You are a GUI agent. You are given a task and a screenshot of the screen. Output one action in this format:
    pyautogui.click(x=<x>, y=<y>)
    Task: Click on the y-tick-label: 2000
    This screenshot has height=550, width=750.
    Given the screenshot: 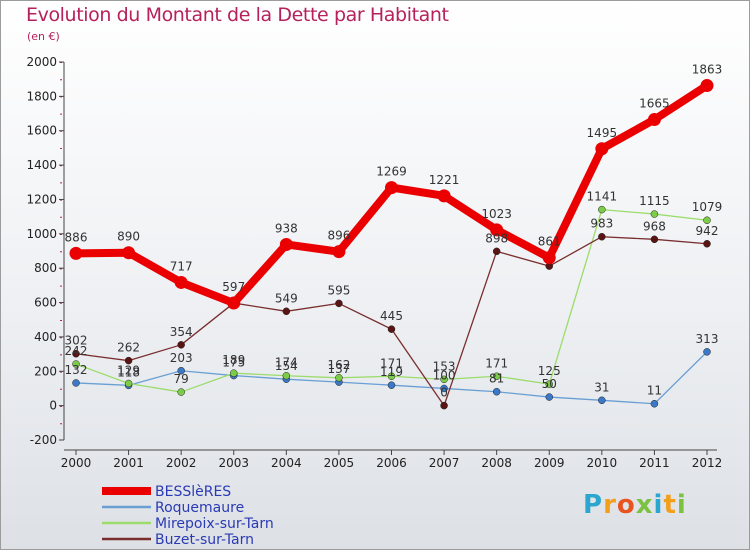 What is the action you would take?
    pyautogui.click(x=41, y=62)
    